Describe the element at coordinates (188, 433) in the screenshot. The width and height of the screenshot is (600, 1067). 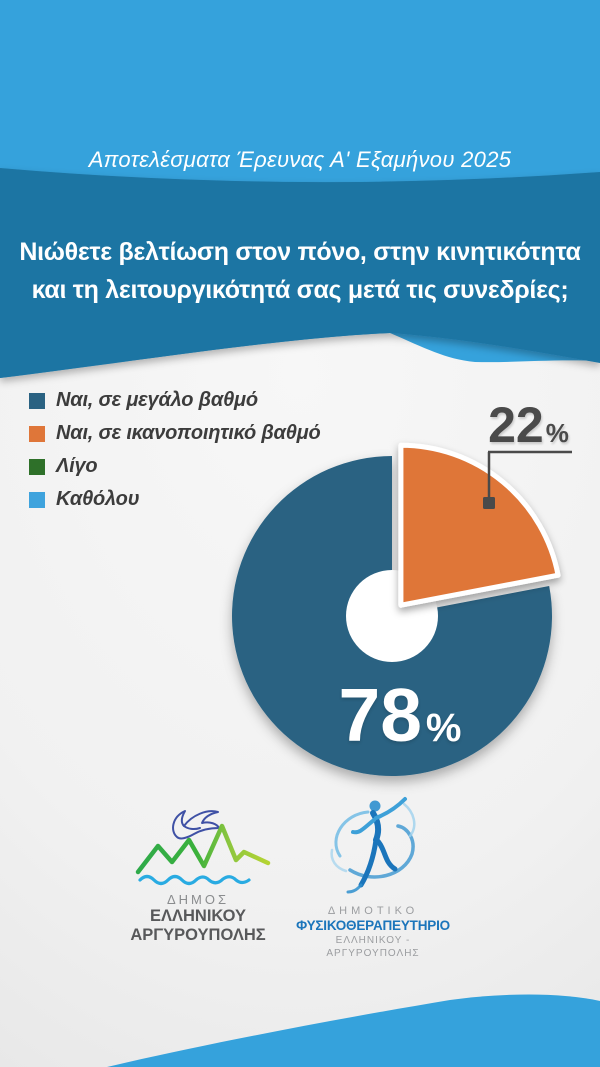
I see `legend-label: Ναι, σε ικανοποιητικό βαθμό` at that location.